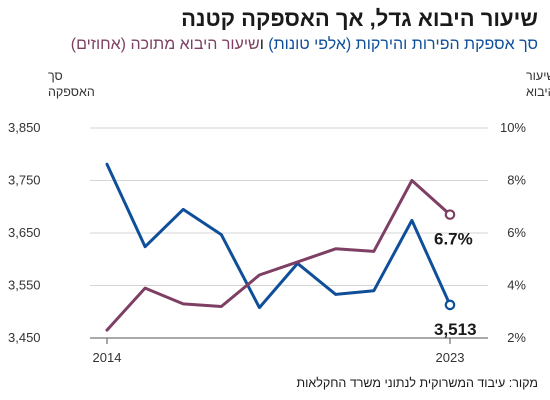 The image size is (550, 400). I want to click on source-note: מקור: עיבוד המשרוקית לנתוני משרד החקלאות, so click(417, 383).